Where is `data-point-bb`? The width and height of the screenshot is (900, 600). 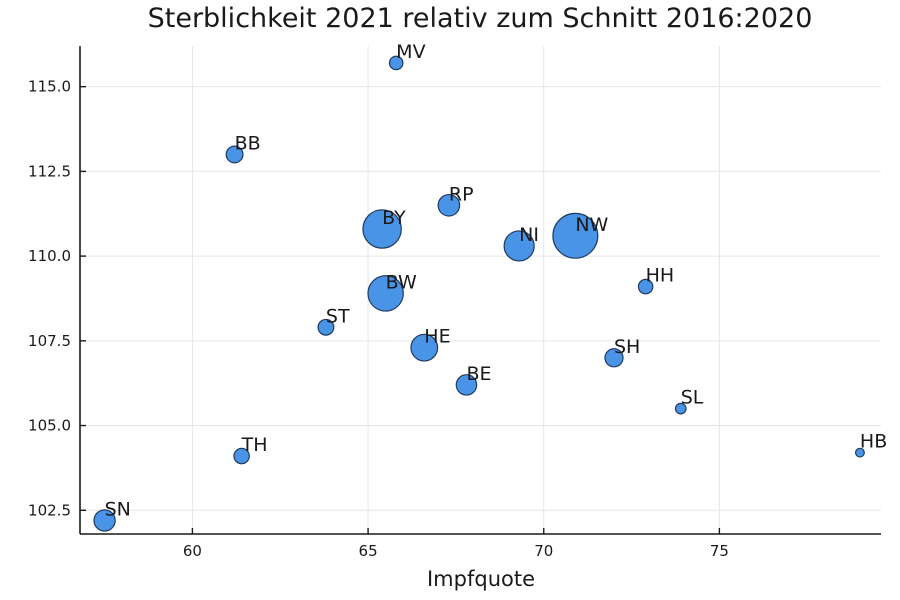
data-point-bb is located at coordinates (234, 154).